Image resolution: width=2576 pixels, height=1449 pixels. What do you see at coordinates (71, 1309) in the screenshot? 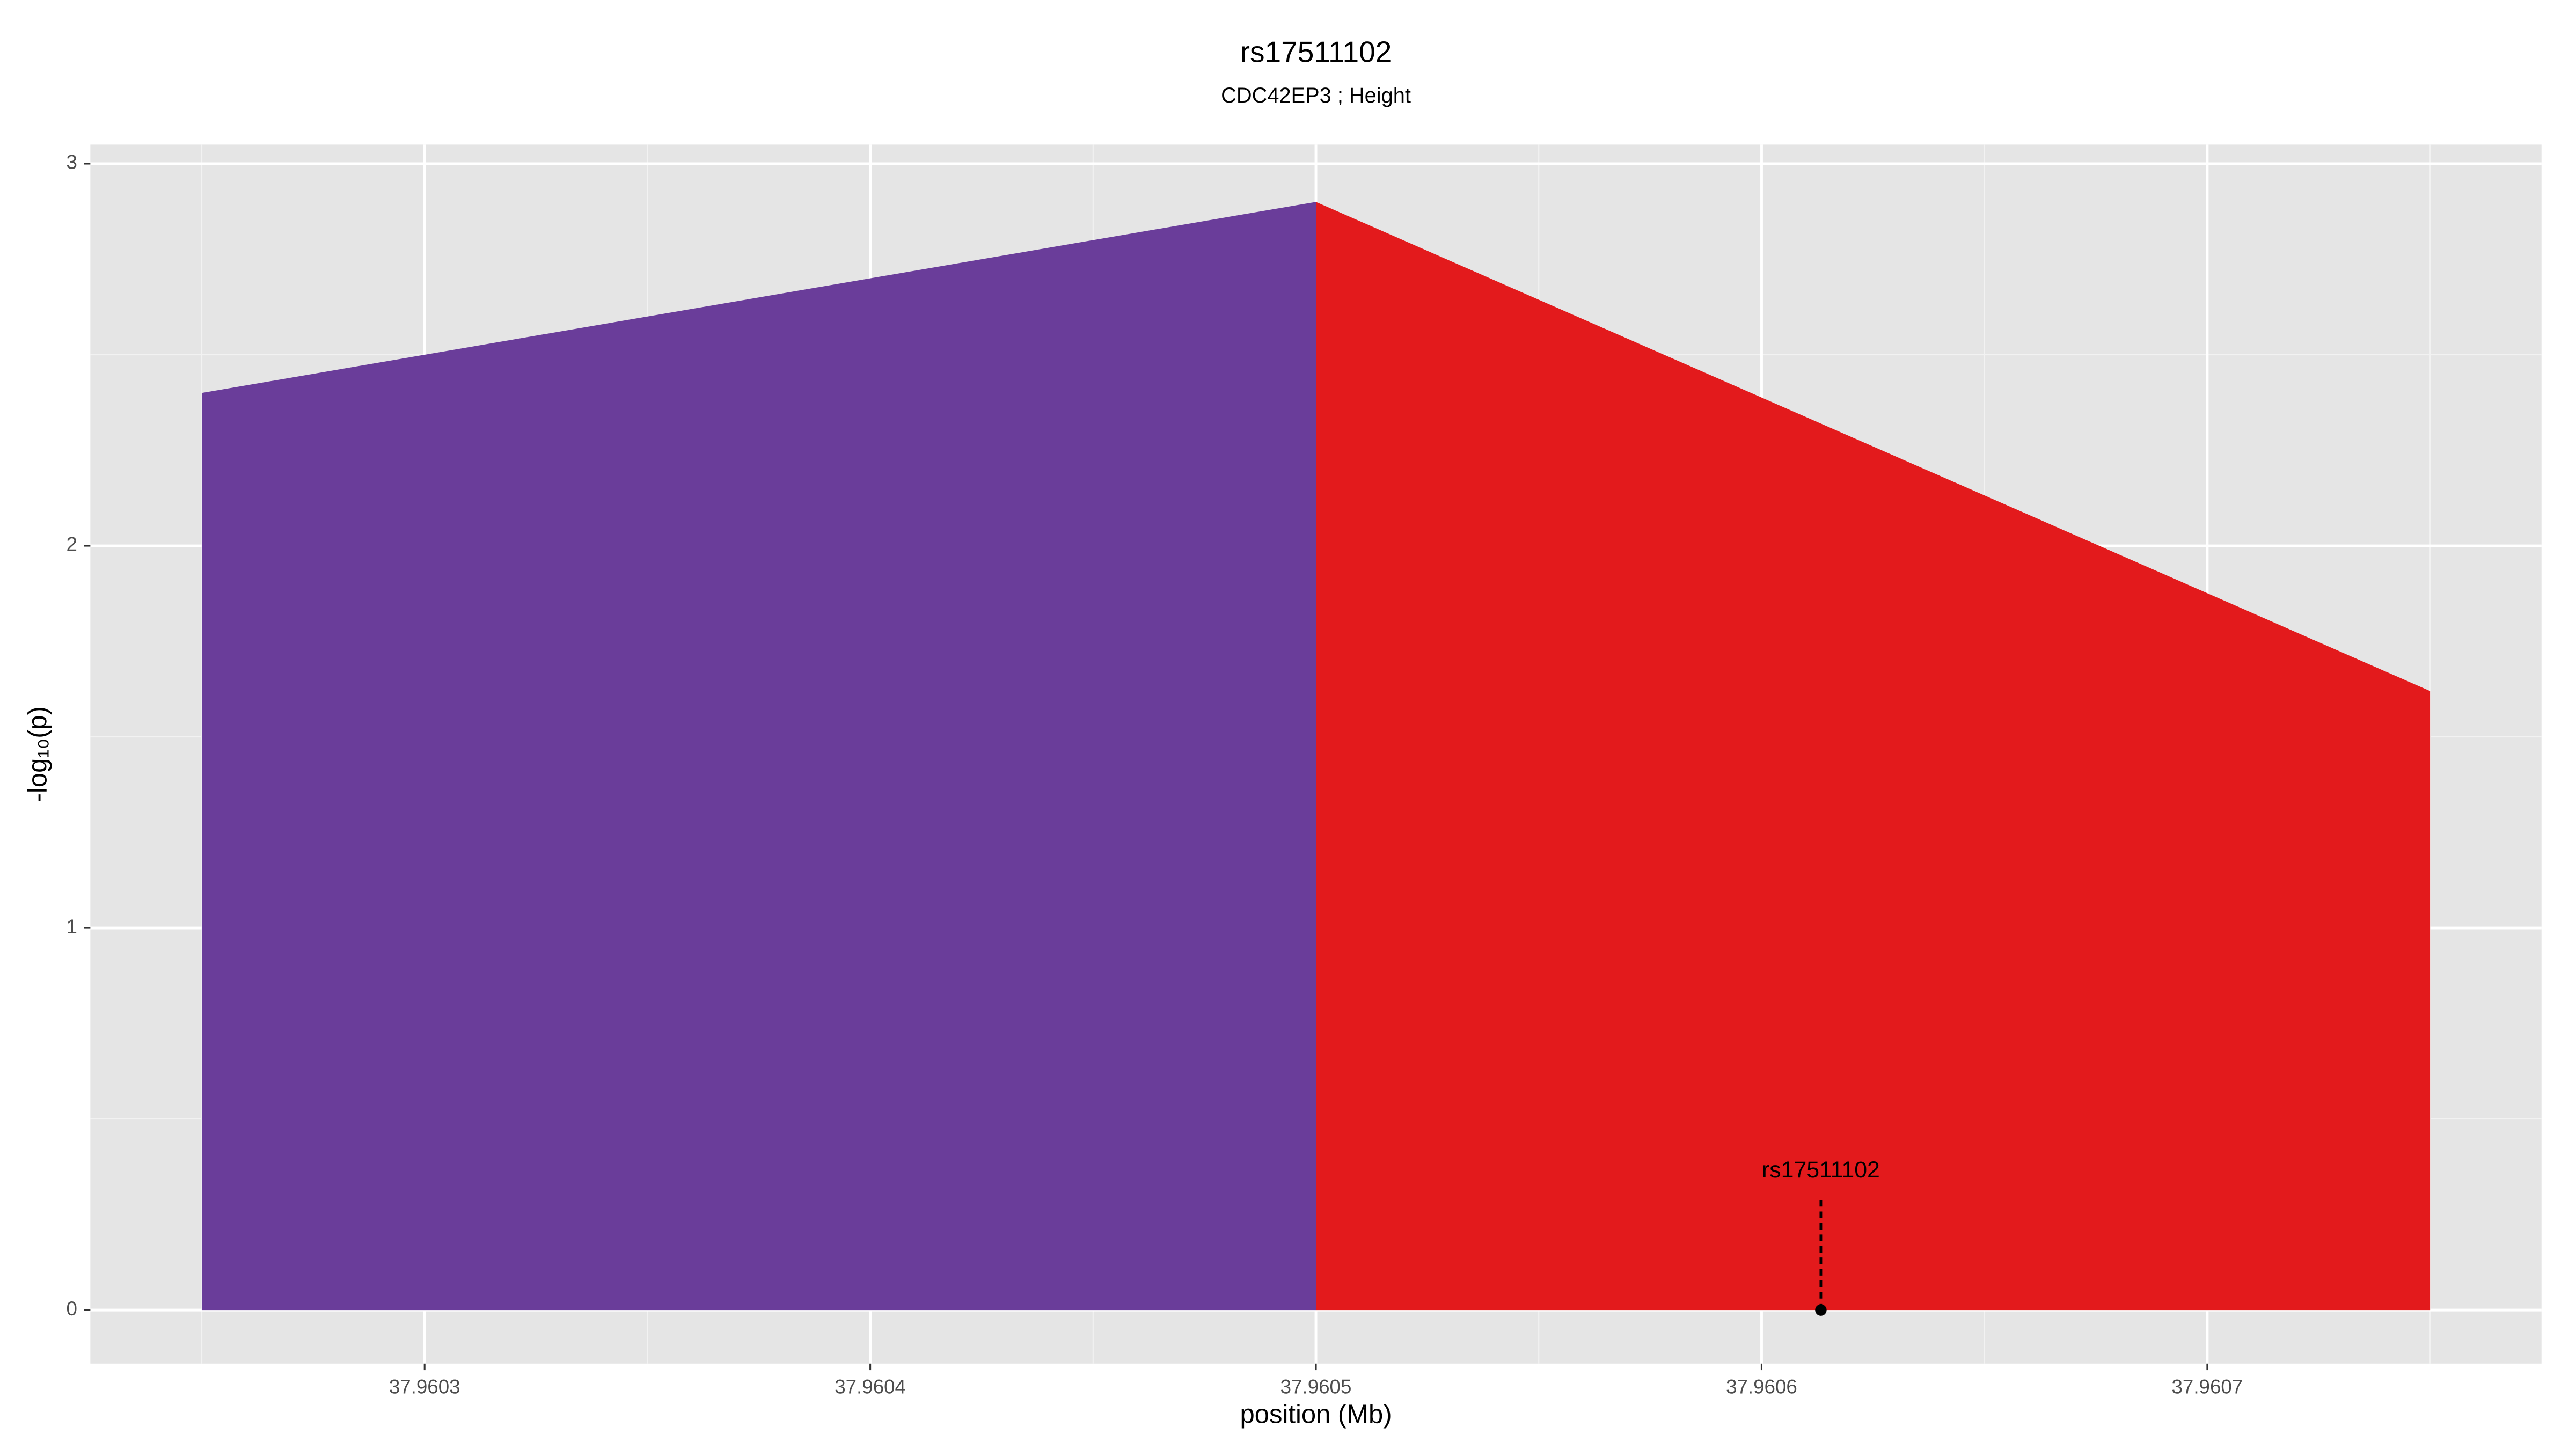
I see `y-tick-label: 0` at bounding box center [71, 1309].